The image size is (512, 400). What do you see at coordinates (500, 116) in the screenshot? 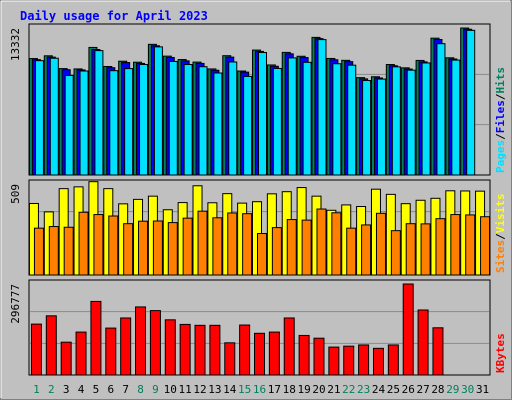
I see `legend-hits-part: Files` at bounding box center [500, 116].